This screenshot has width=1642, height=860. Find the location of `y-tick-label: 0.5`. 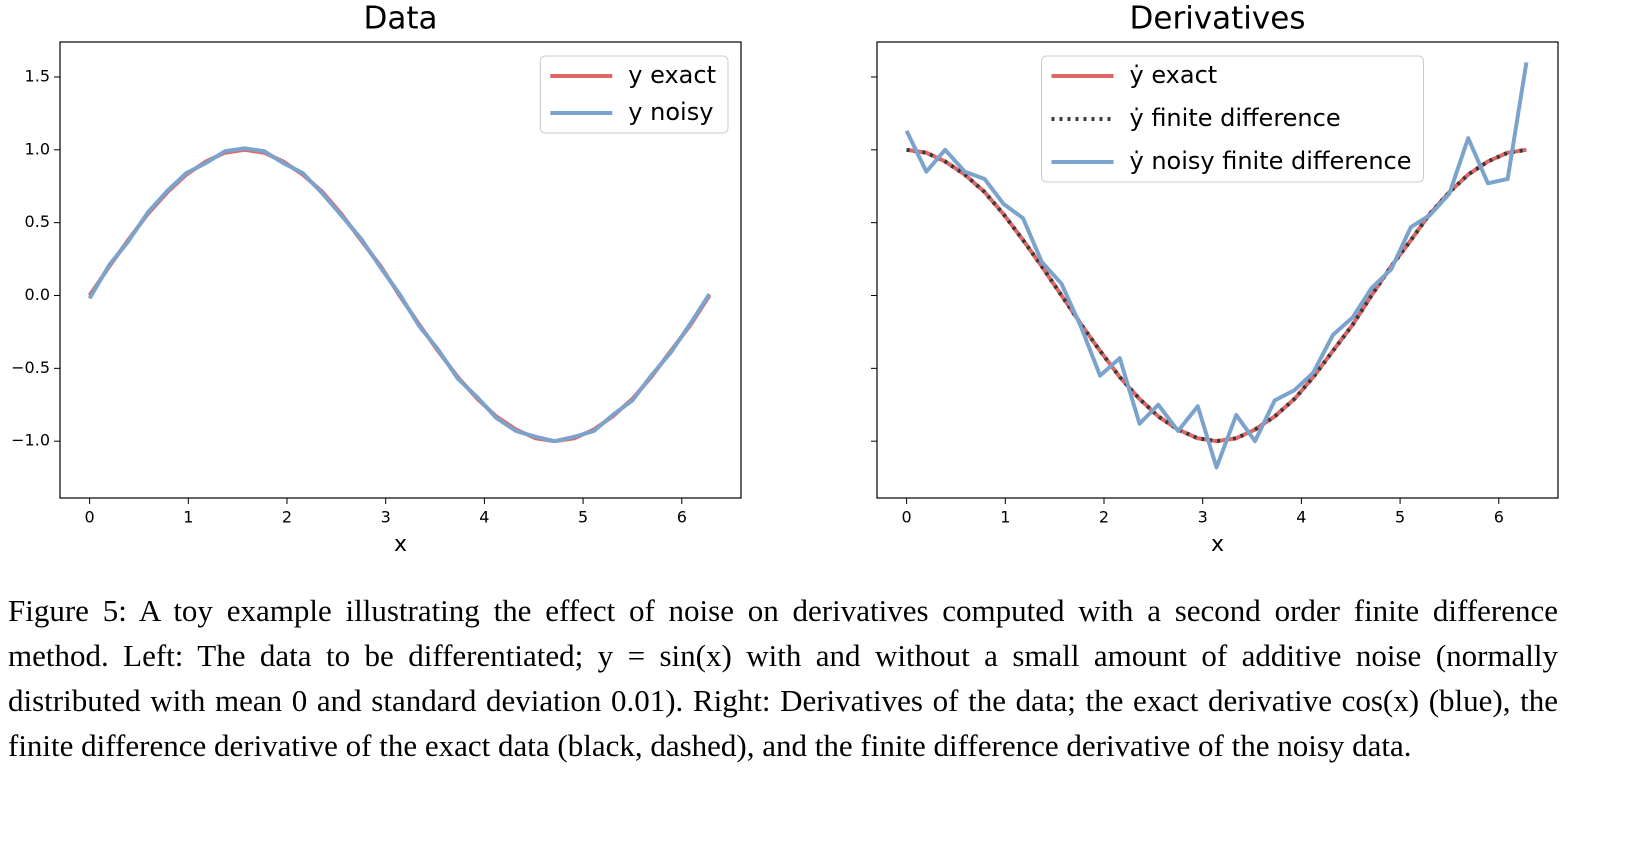

y-tick-label: 0.5 is located at coordinates (37, 221).